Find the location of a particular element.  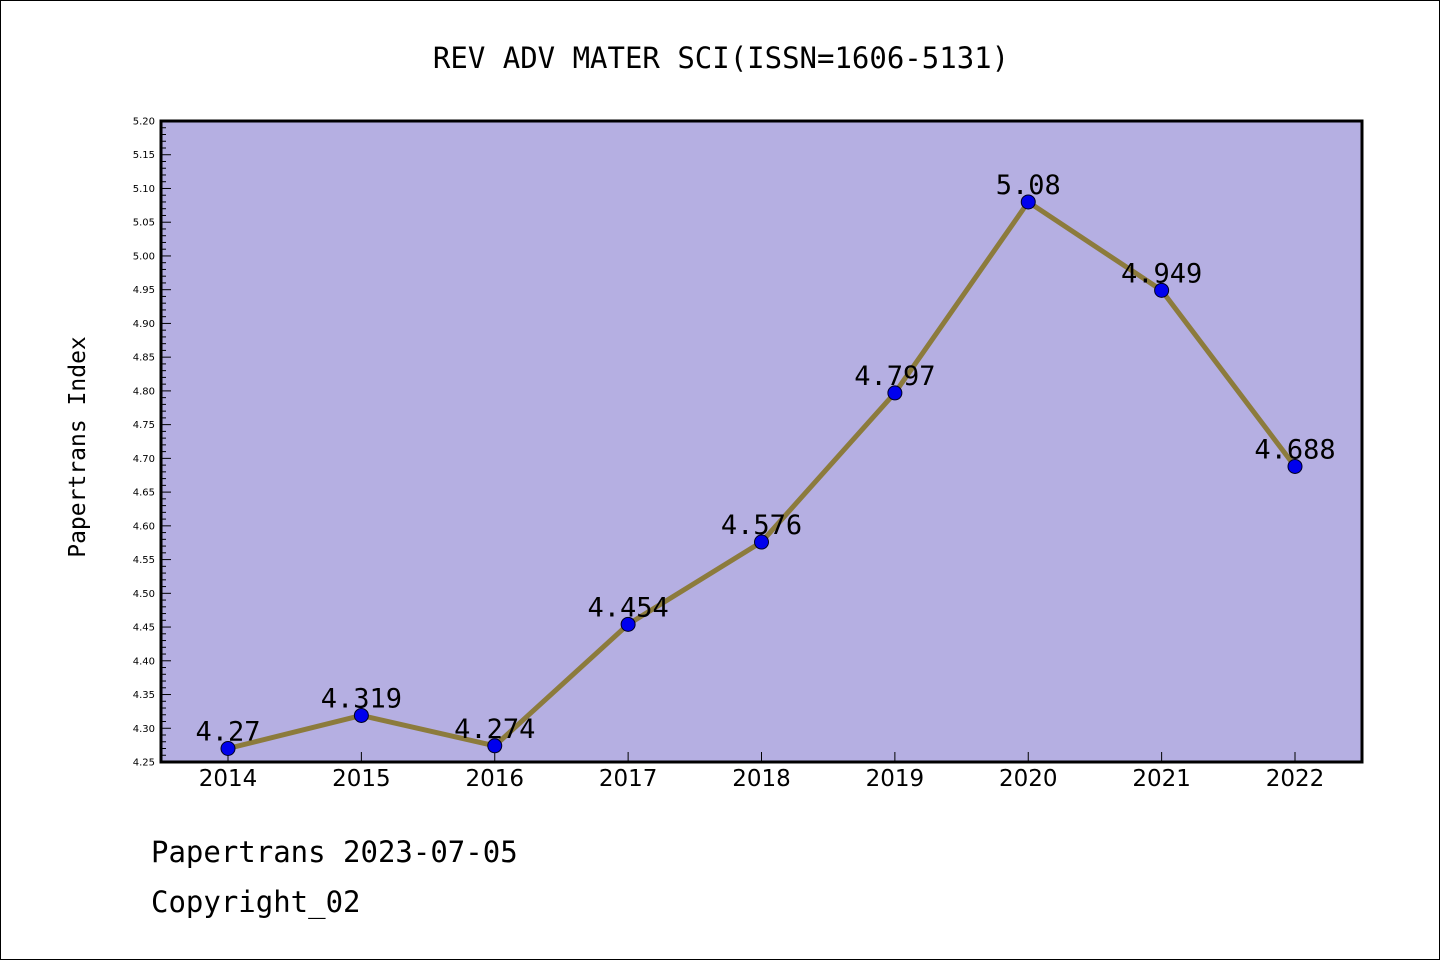

y-tick-label: 4.70 is located at coordinates (144, 459).